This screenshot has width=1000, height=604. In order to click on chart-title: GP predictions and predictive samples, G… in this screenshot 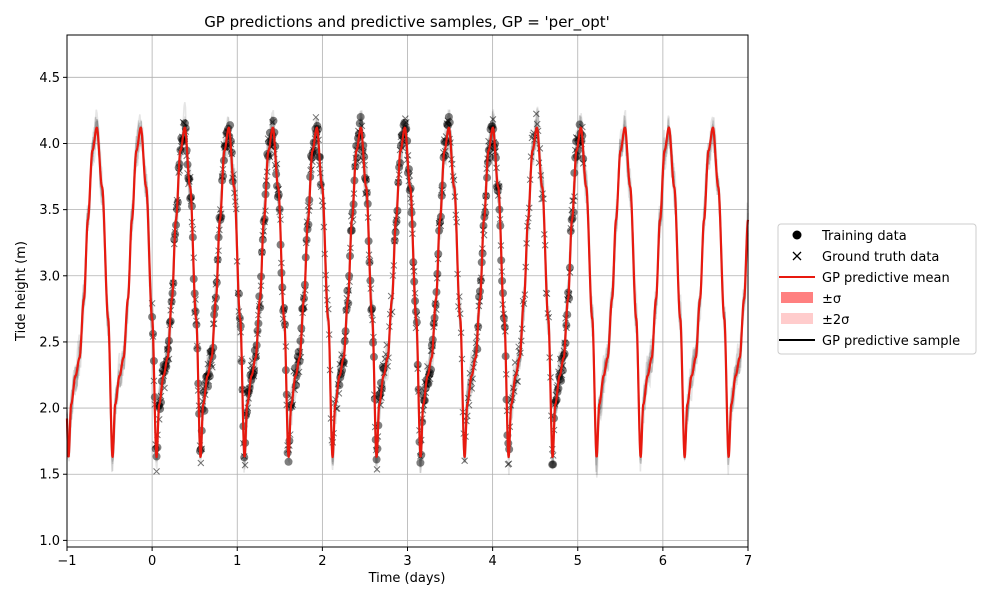, I will do `click(407, 22)`.